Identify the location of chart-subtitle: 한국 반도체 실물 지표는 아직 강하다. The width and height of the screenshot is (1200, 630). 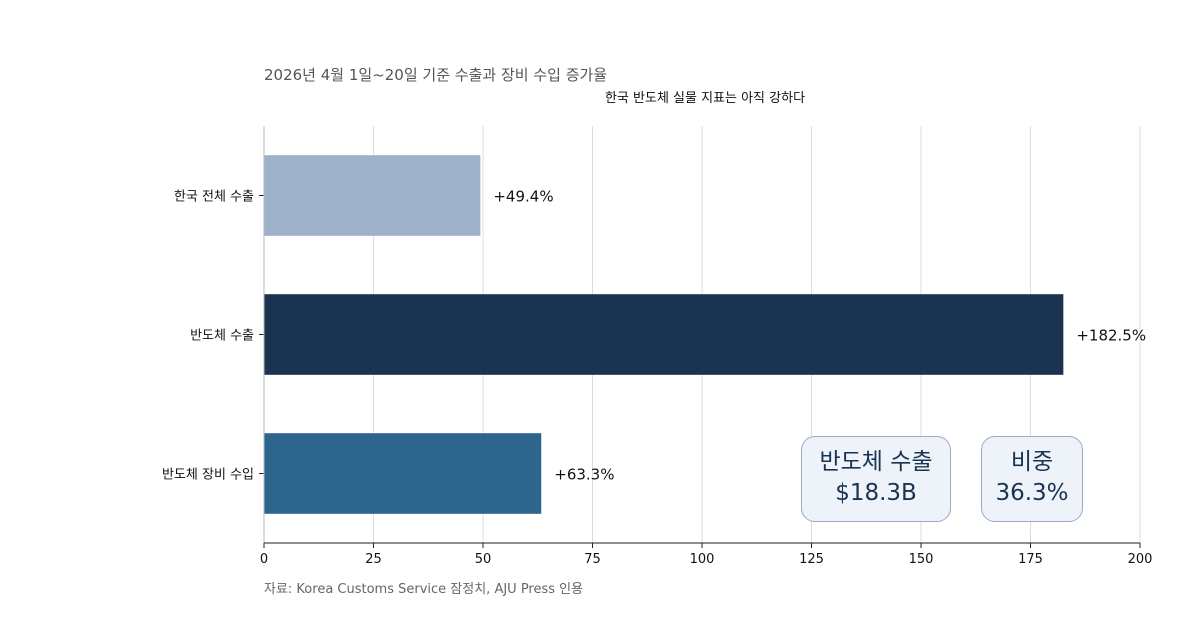
(705, 98).